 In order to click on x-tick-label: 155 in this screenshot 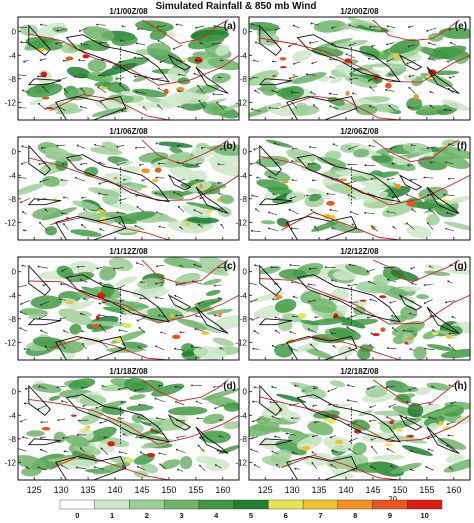, I will do `click(426, 490)`.